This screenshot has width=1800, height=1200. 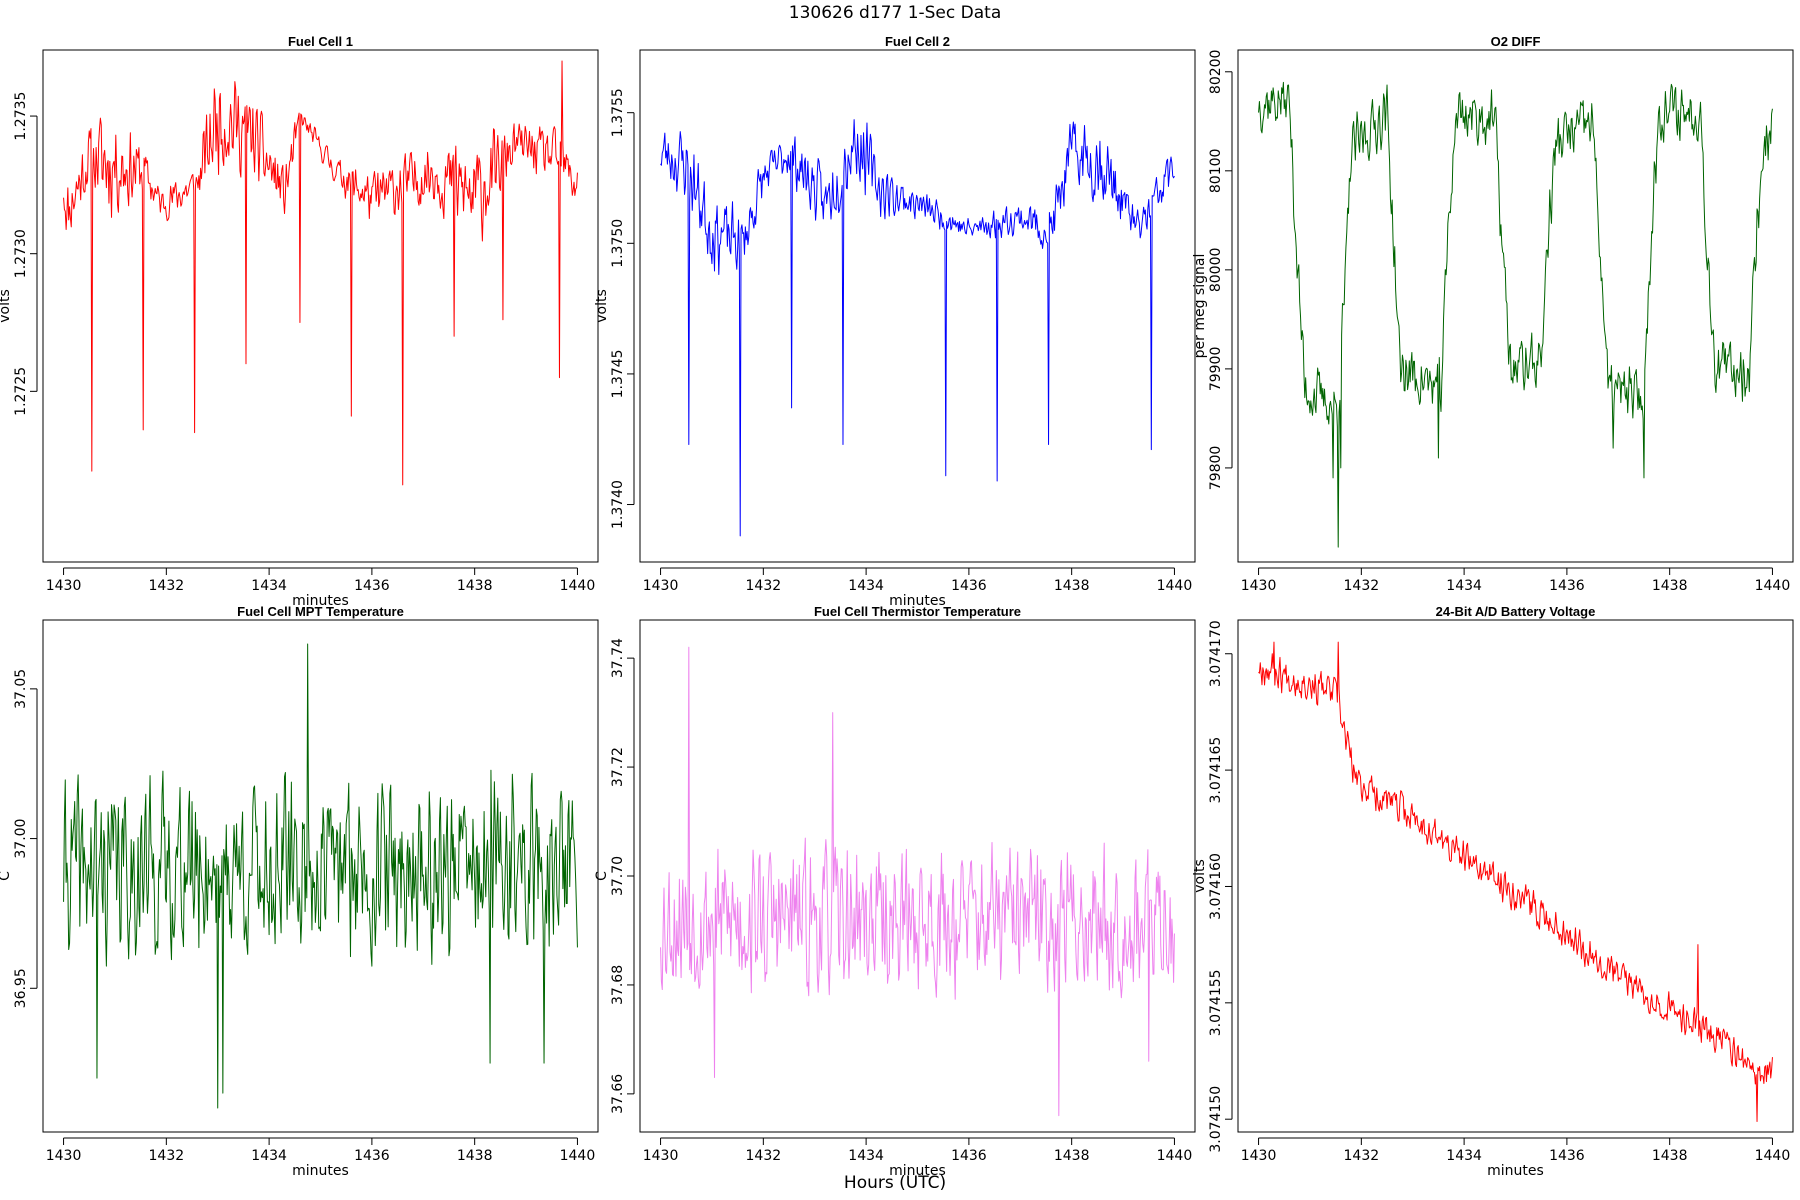 I want to click on y-tick-label: 1.2725, so click(x=21, y=391).